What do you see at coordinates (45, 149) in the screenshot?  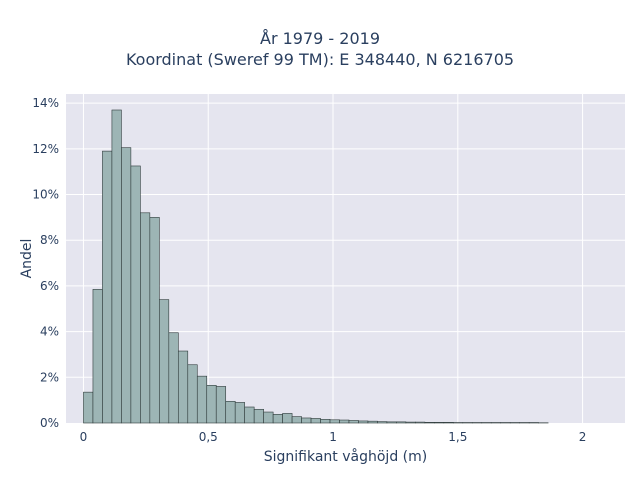 I see `y-tick-label-6: 12%` at bounding box center [45, 149].